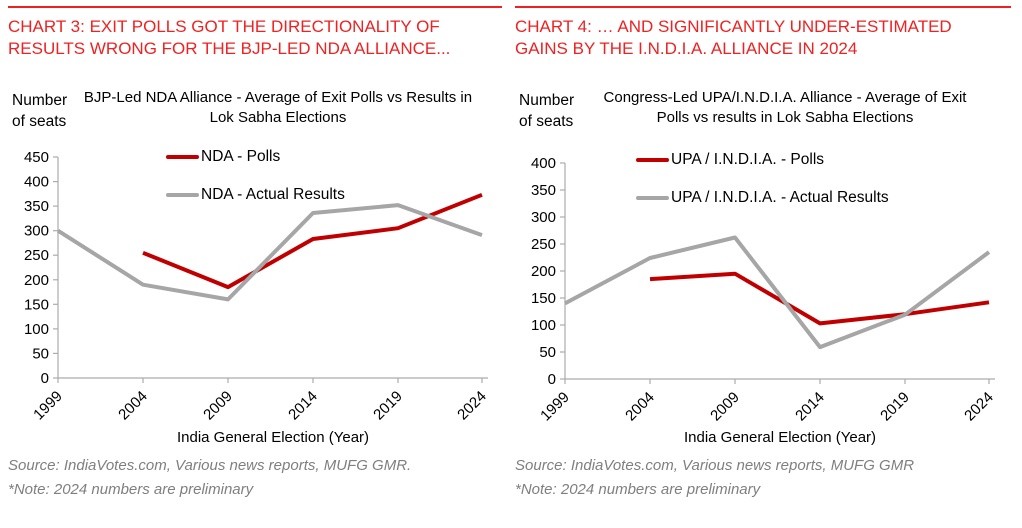 This screenshot has height=528, width=1022. I want to click on legend-label: NDA - Actual Results, so click(273, 194).